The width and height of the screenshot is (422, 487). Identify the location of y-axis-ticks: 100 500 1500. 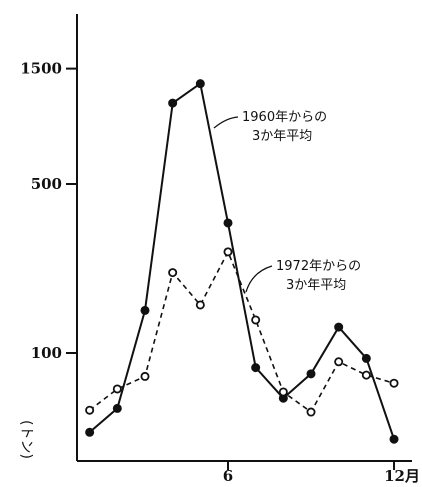
(48, 211).